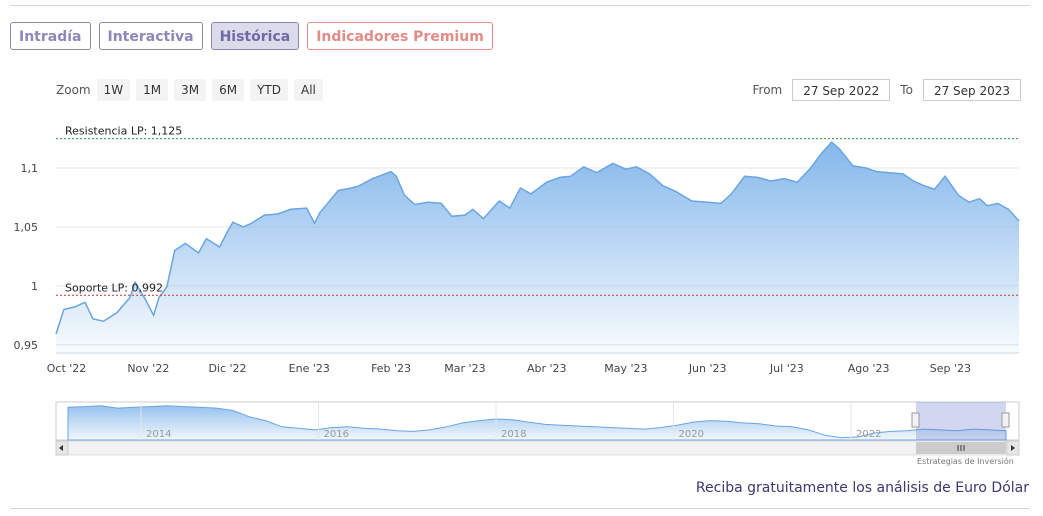 The width and height of the screenshot is (1043, 516). What do you see at coordinates (114, 287) in the screenshot?
I see `support-label: Soporte LP: 0,992` at bounding box center [114, 287].